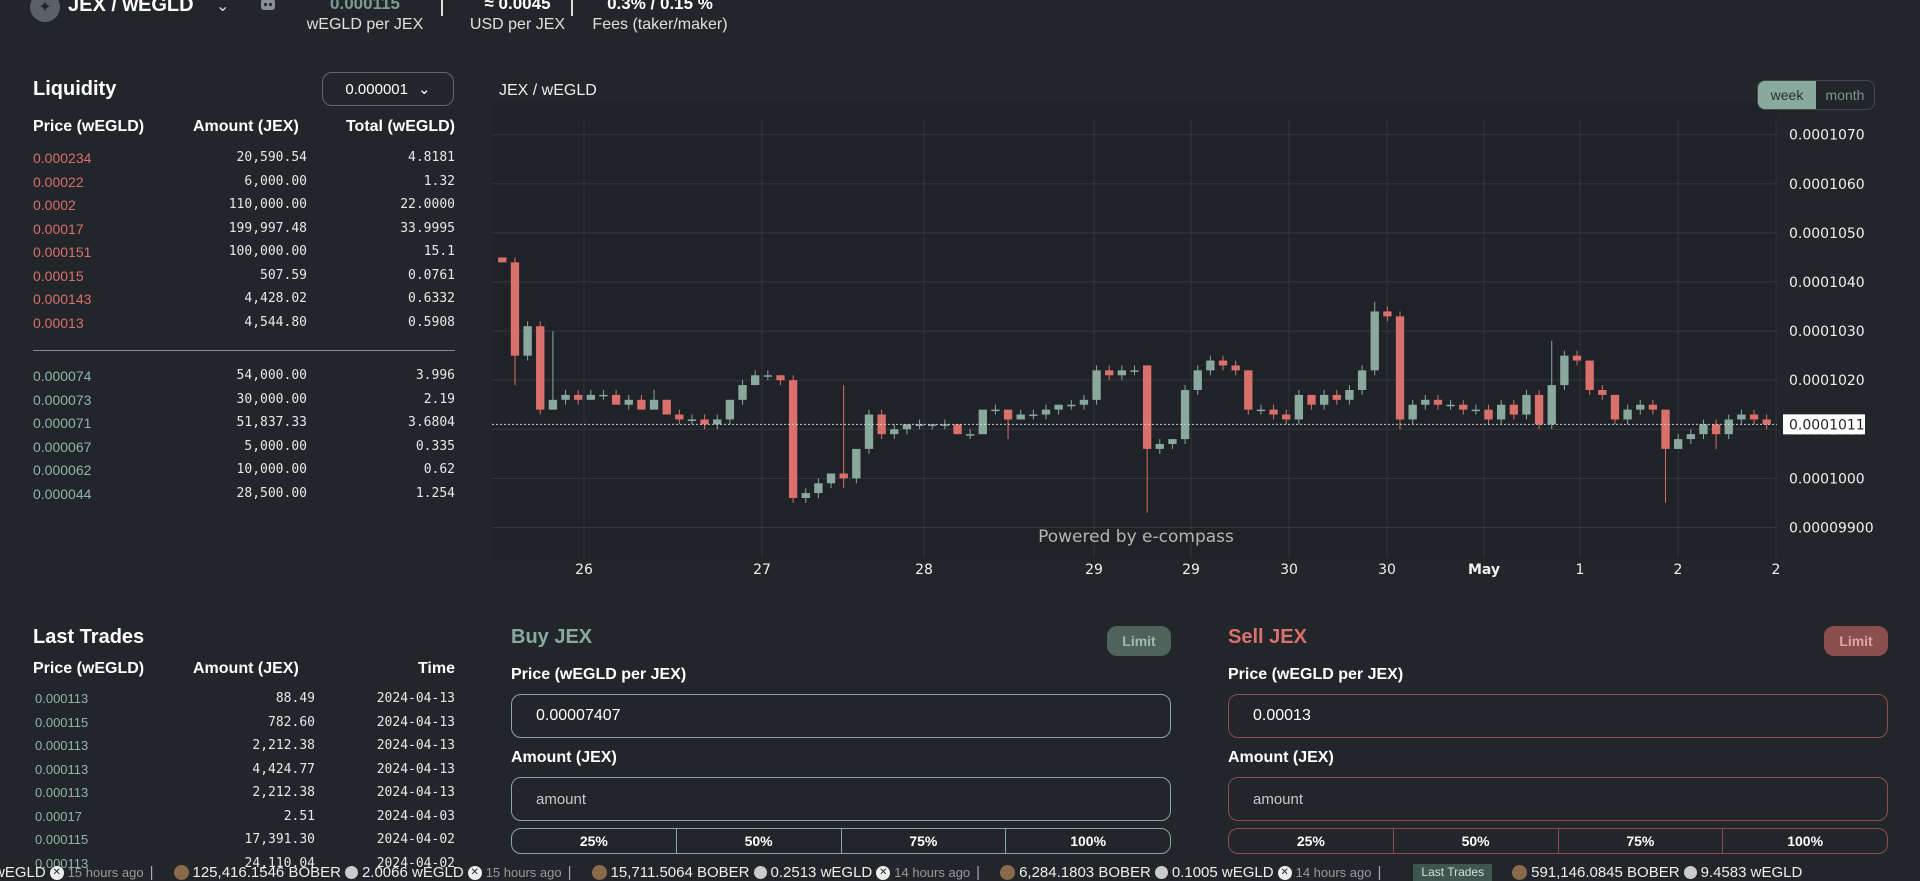 Image resolution: width=1920 pixels, height=881 pixels. I want to click on x-token-icon: ✕, so click(474, 872).